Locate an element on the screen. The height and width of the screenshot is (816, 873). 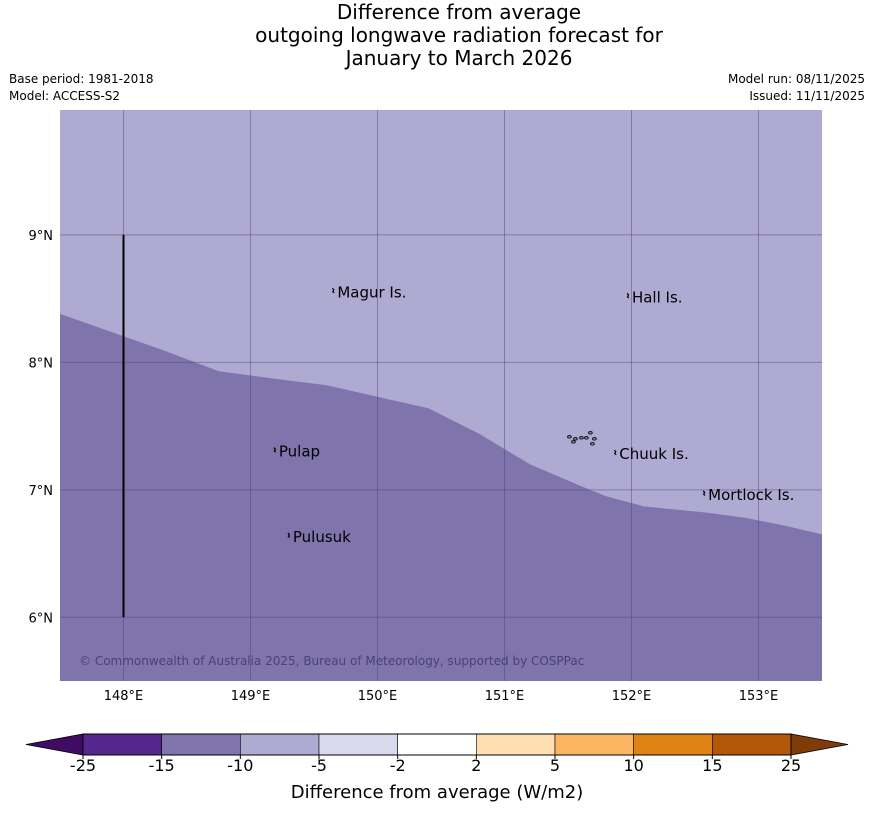
title-line-1: Difference from average is located at coordinates (459, 12).